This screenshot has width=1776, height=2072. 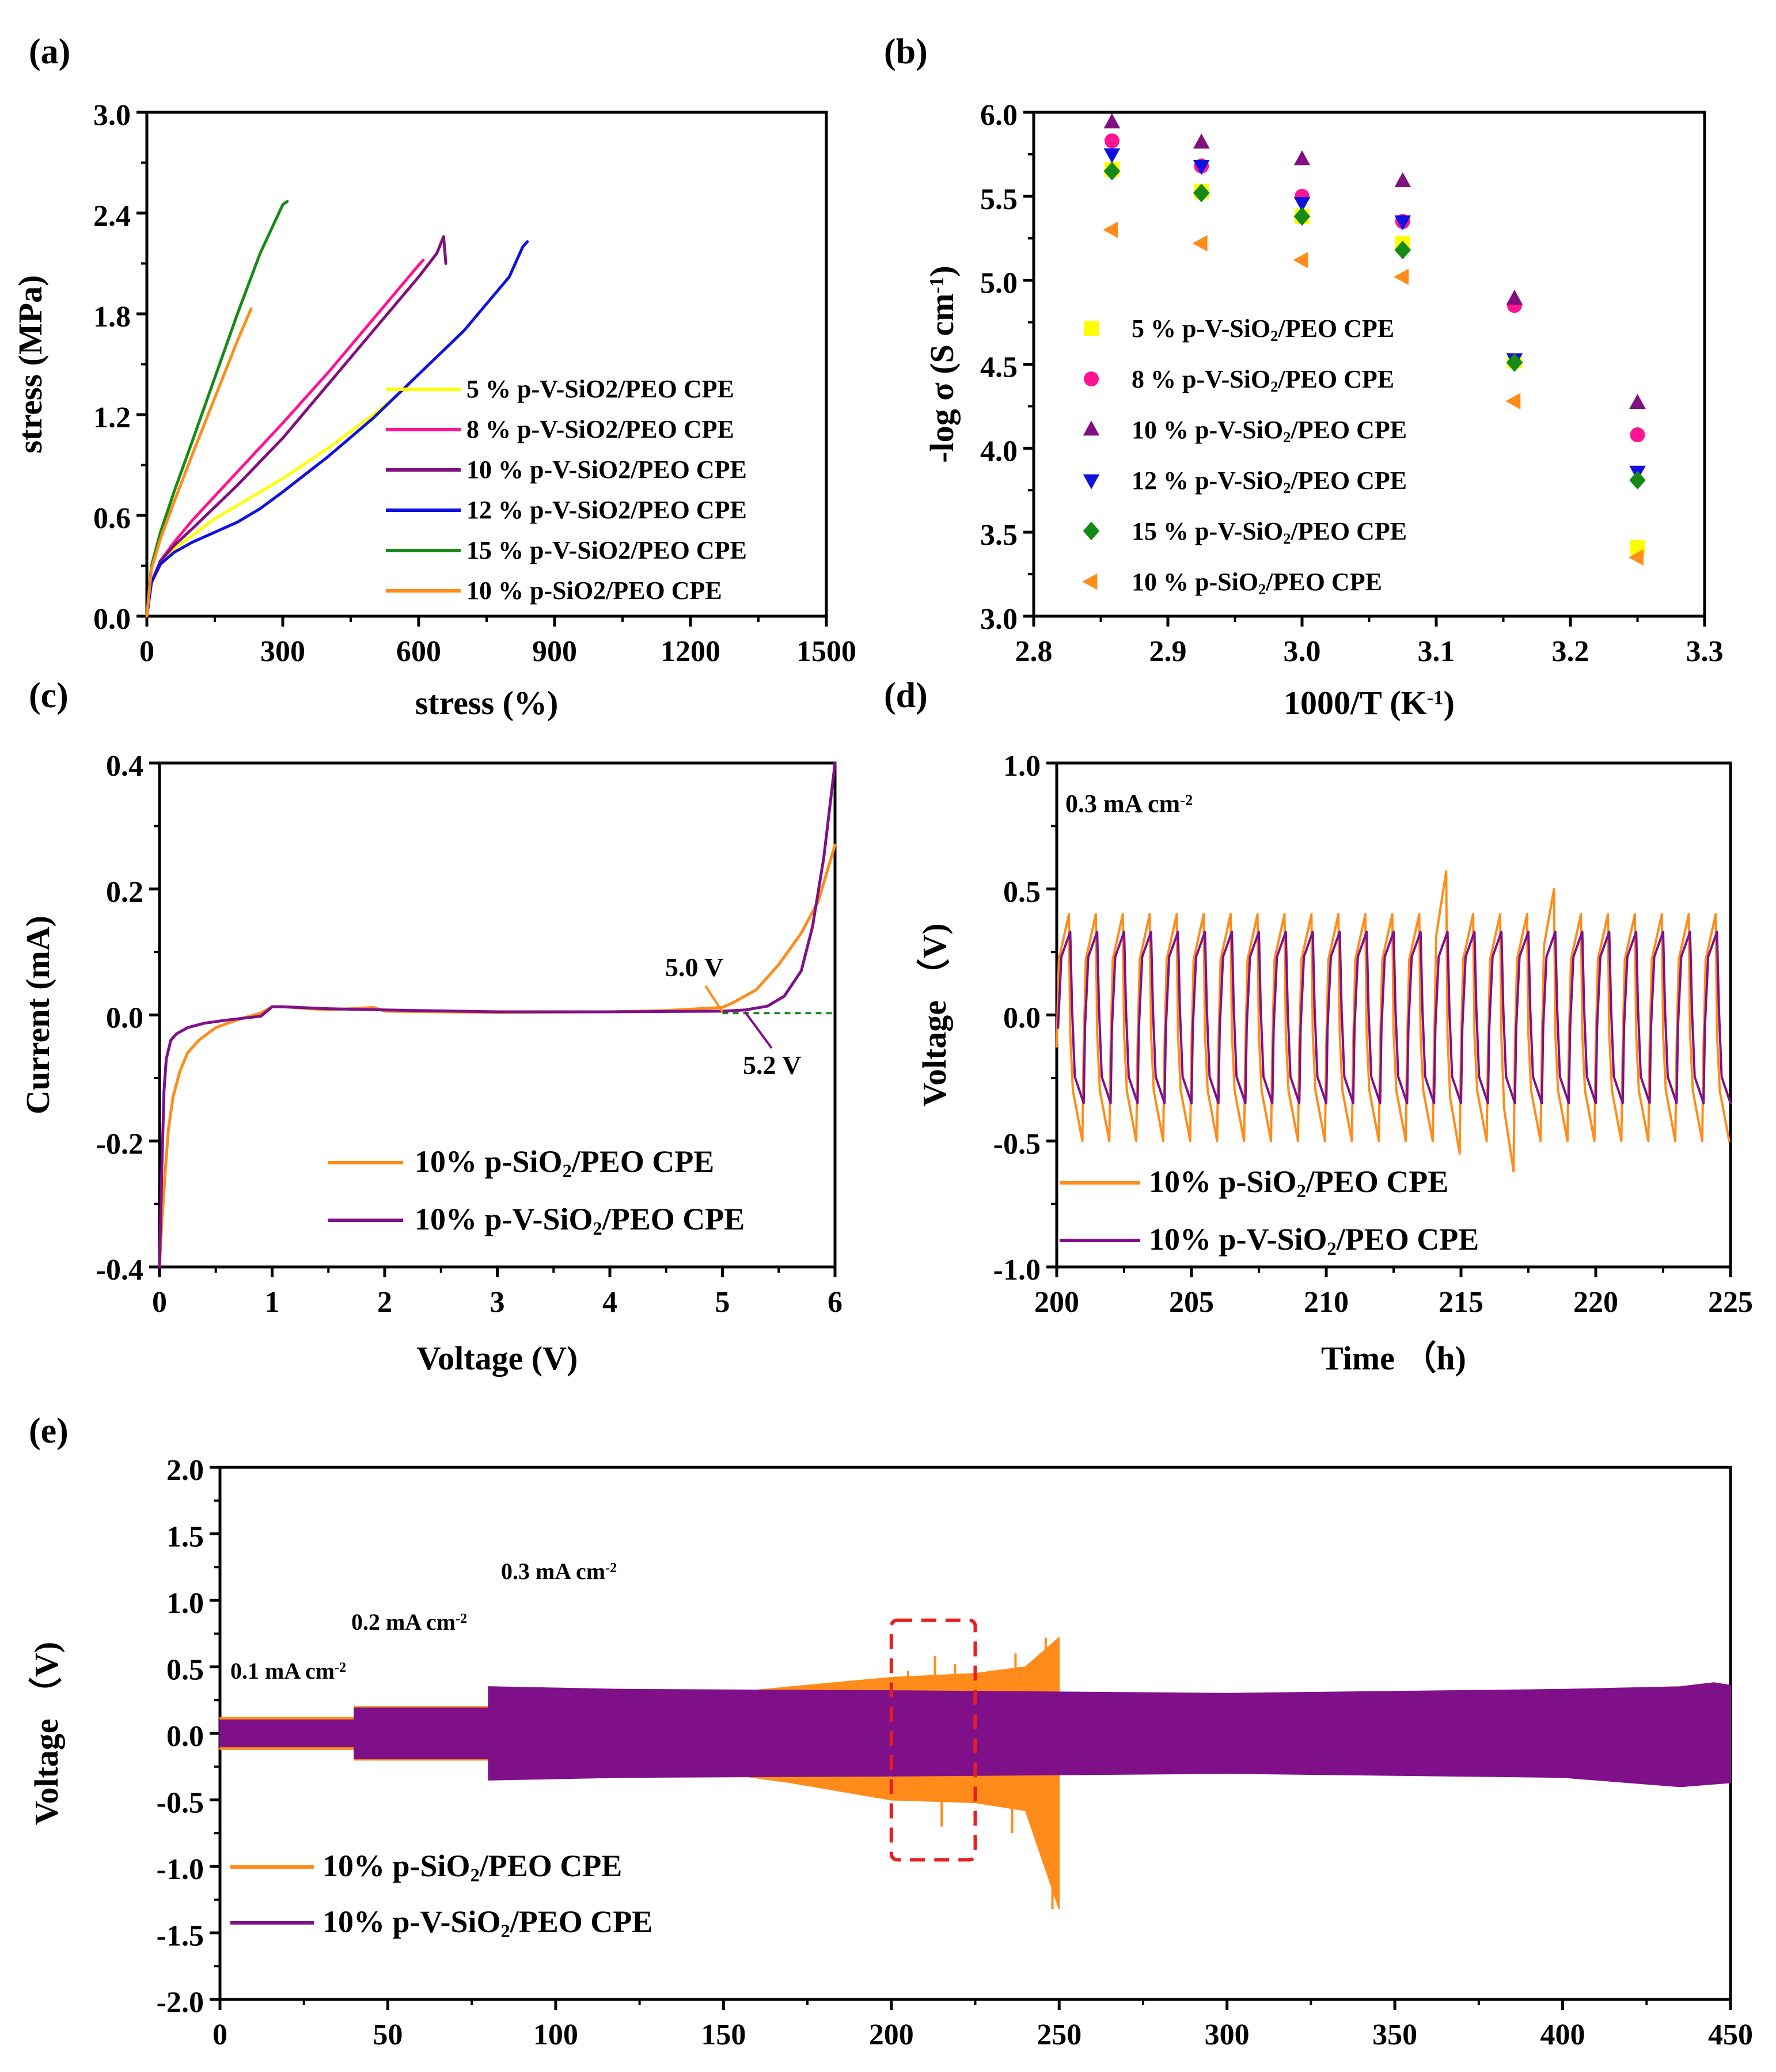 What do you see at coordinates (826, 651) in the screenshot?
I see `chart-a-xtick-label: 1500` at bounding box center [826, 651].